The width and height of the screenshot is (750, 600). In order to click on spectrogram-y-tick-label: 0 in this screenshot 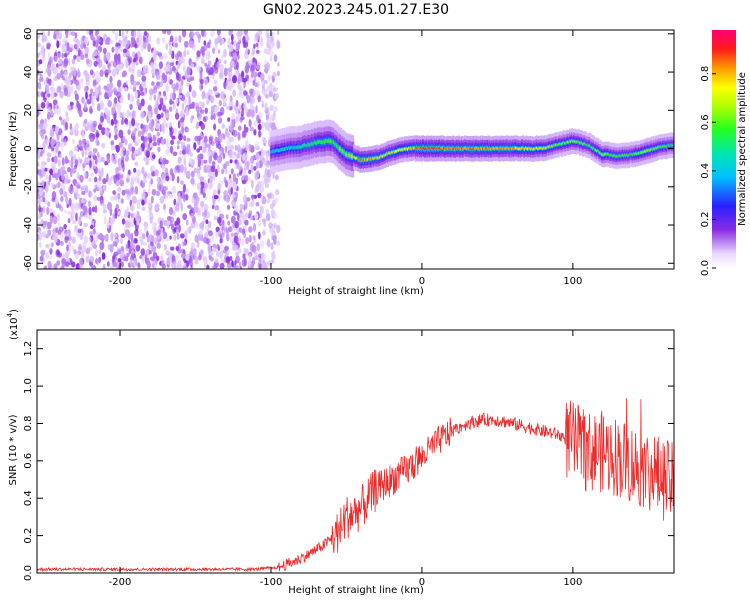, I will do `click(28, 148)`.